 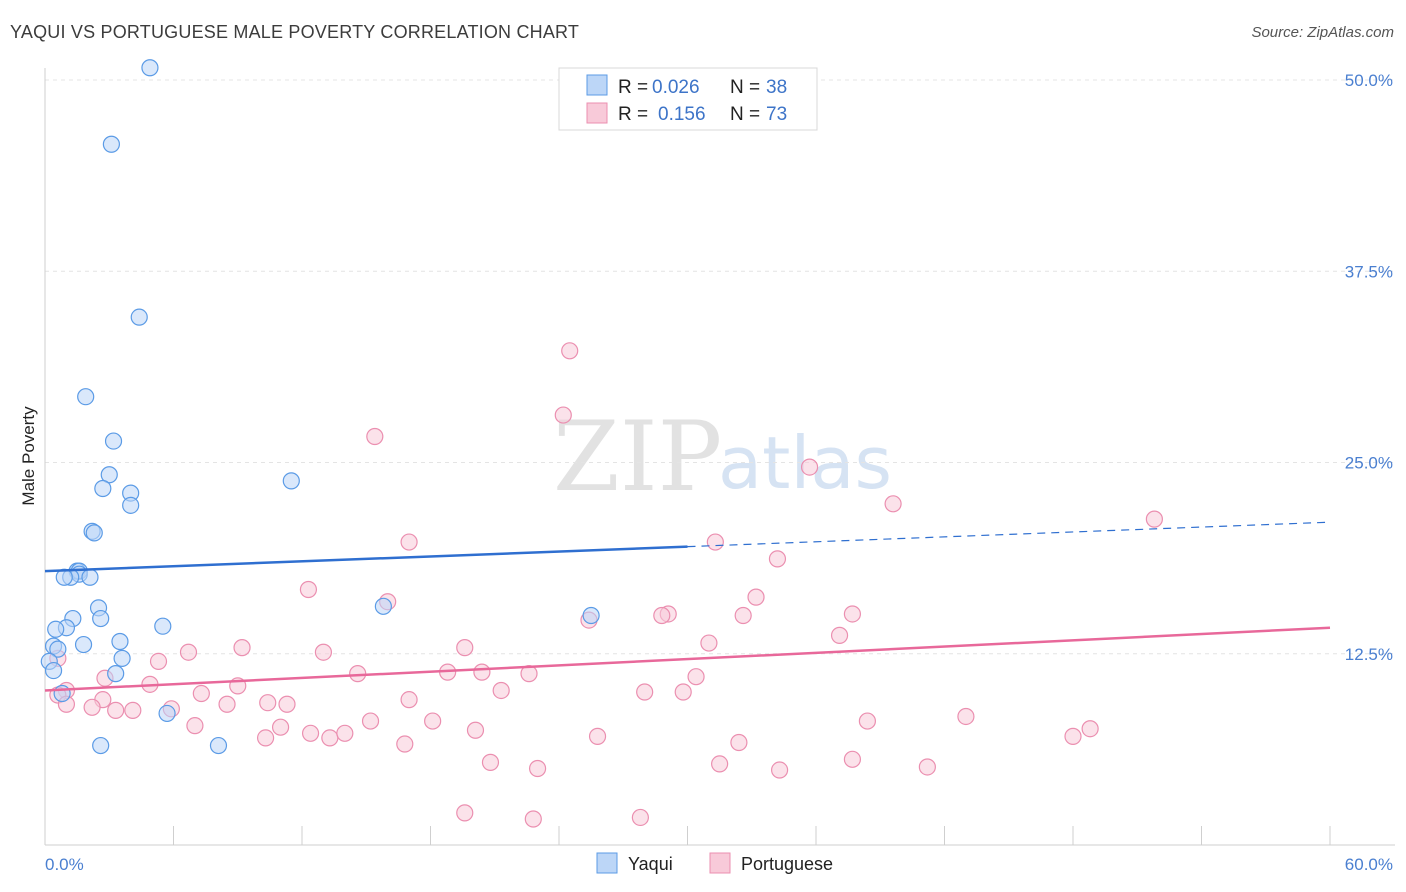 I want to click on y-tick-label: 37.5%, so click(x=1369, y=271).